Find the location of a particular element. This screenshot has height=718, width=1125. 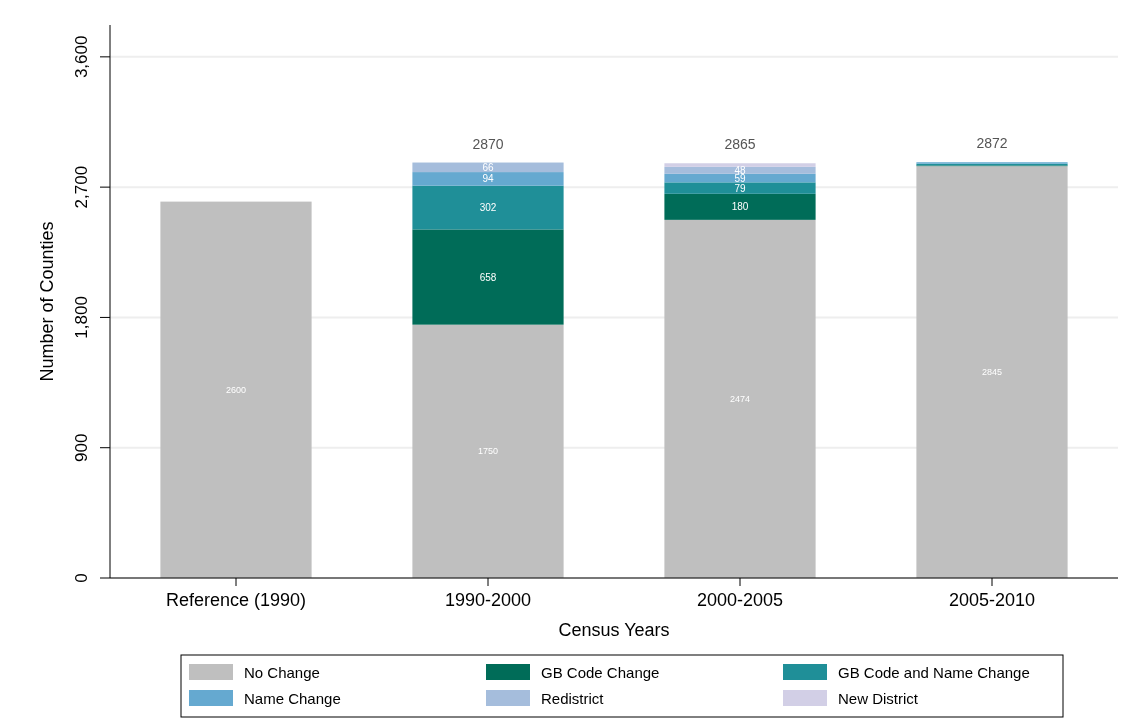

data-label: 66 is located at coordinates (488, 167).